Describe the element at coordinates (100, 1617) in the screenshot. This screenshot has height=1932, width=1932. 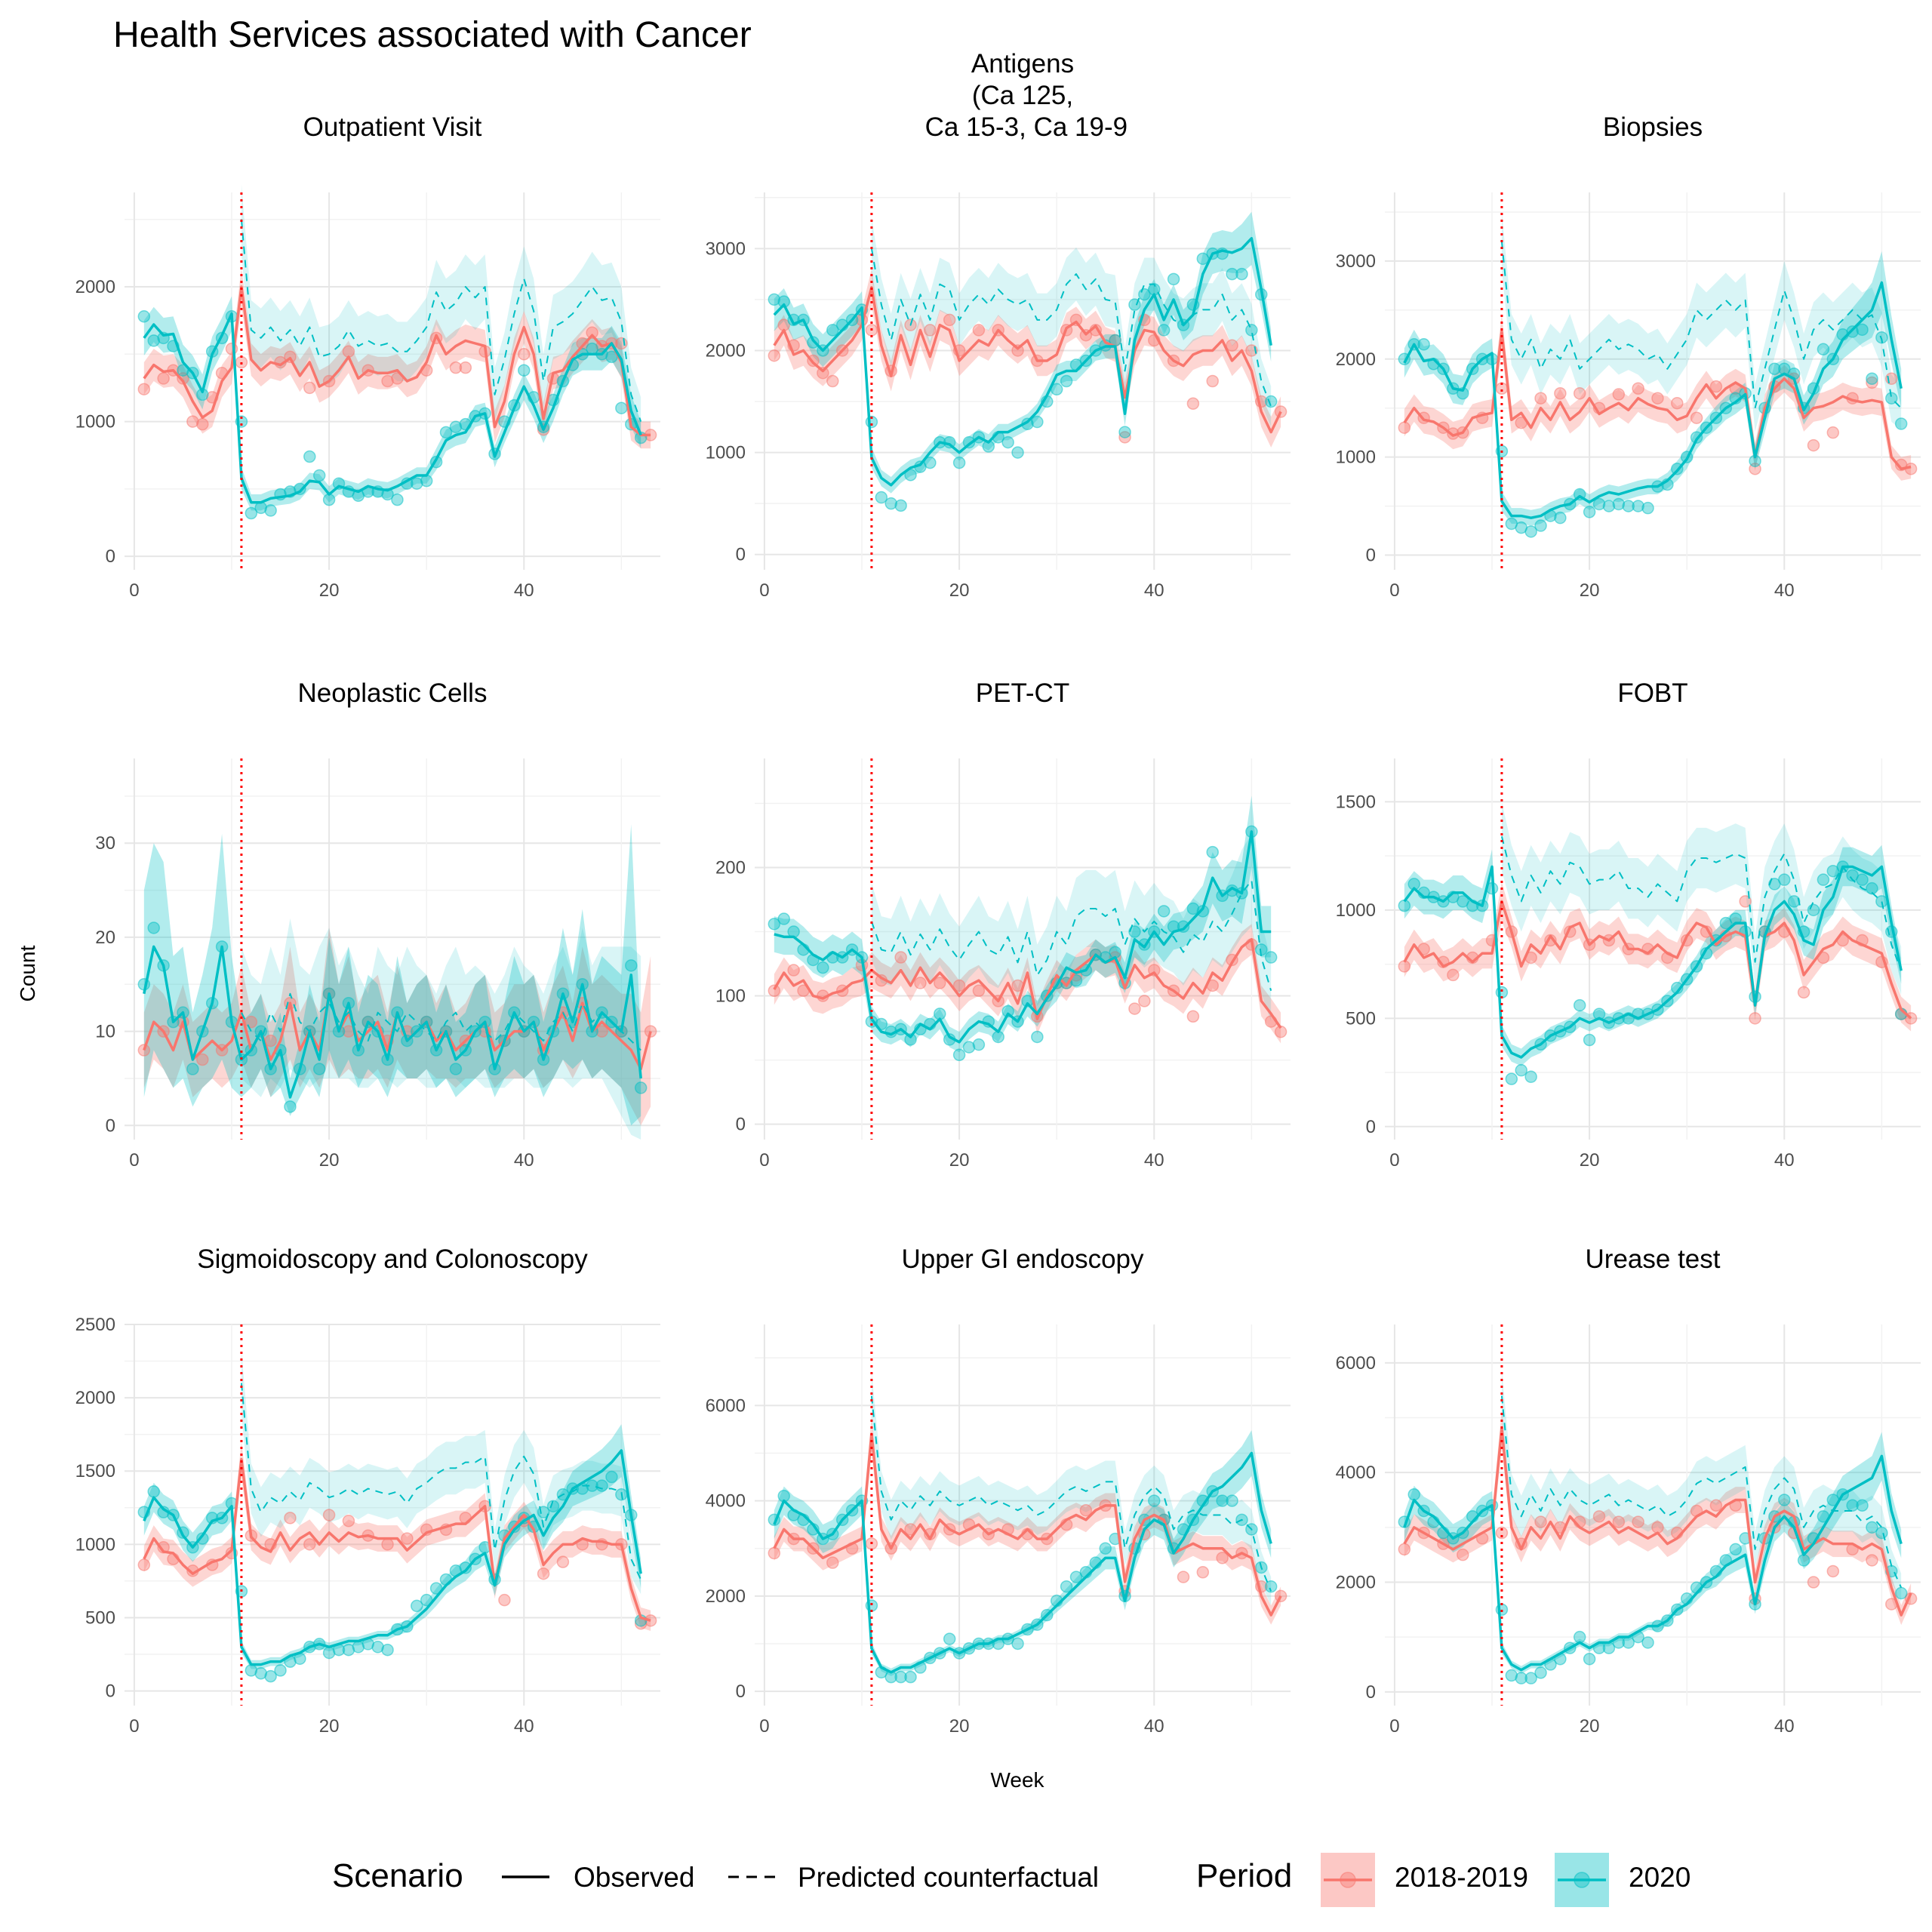
I see `y-tick-label: 500` at that location.